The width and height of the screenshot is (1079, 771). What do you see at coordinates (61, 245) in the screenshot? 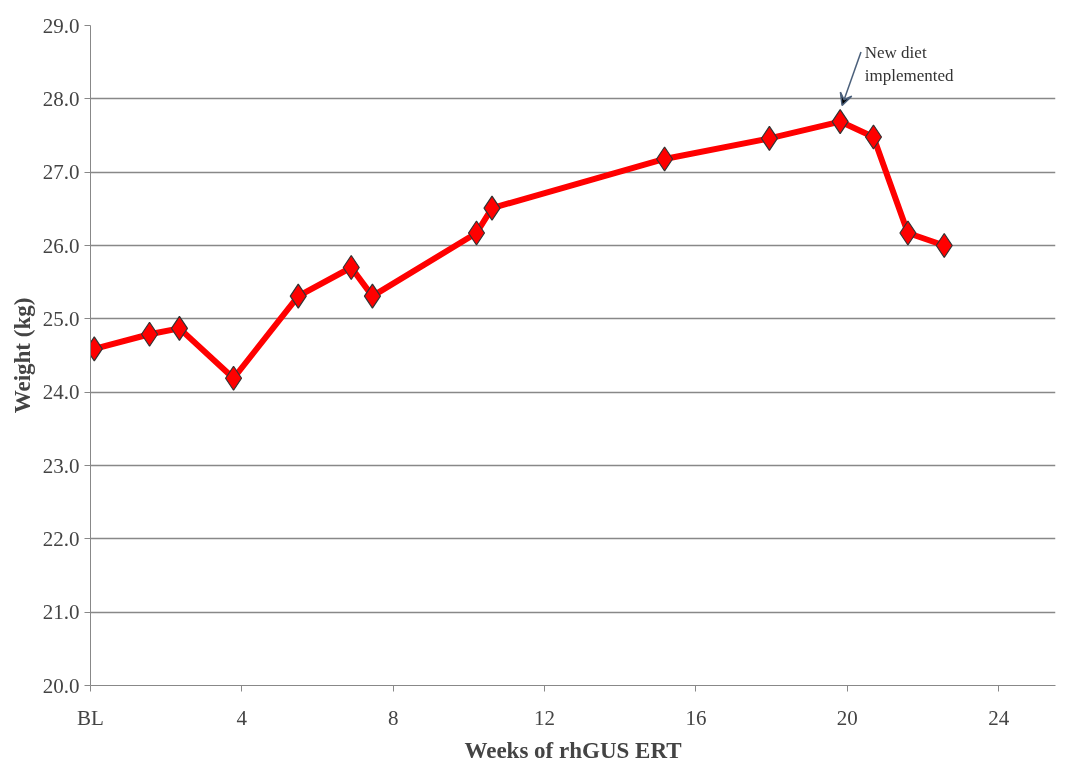
I see `y-tick-label: 26.0` at bounding box center [61, 245].